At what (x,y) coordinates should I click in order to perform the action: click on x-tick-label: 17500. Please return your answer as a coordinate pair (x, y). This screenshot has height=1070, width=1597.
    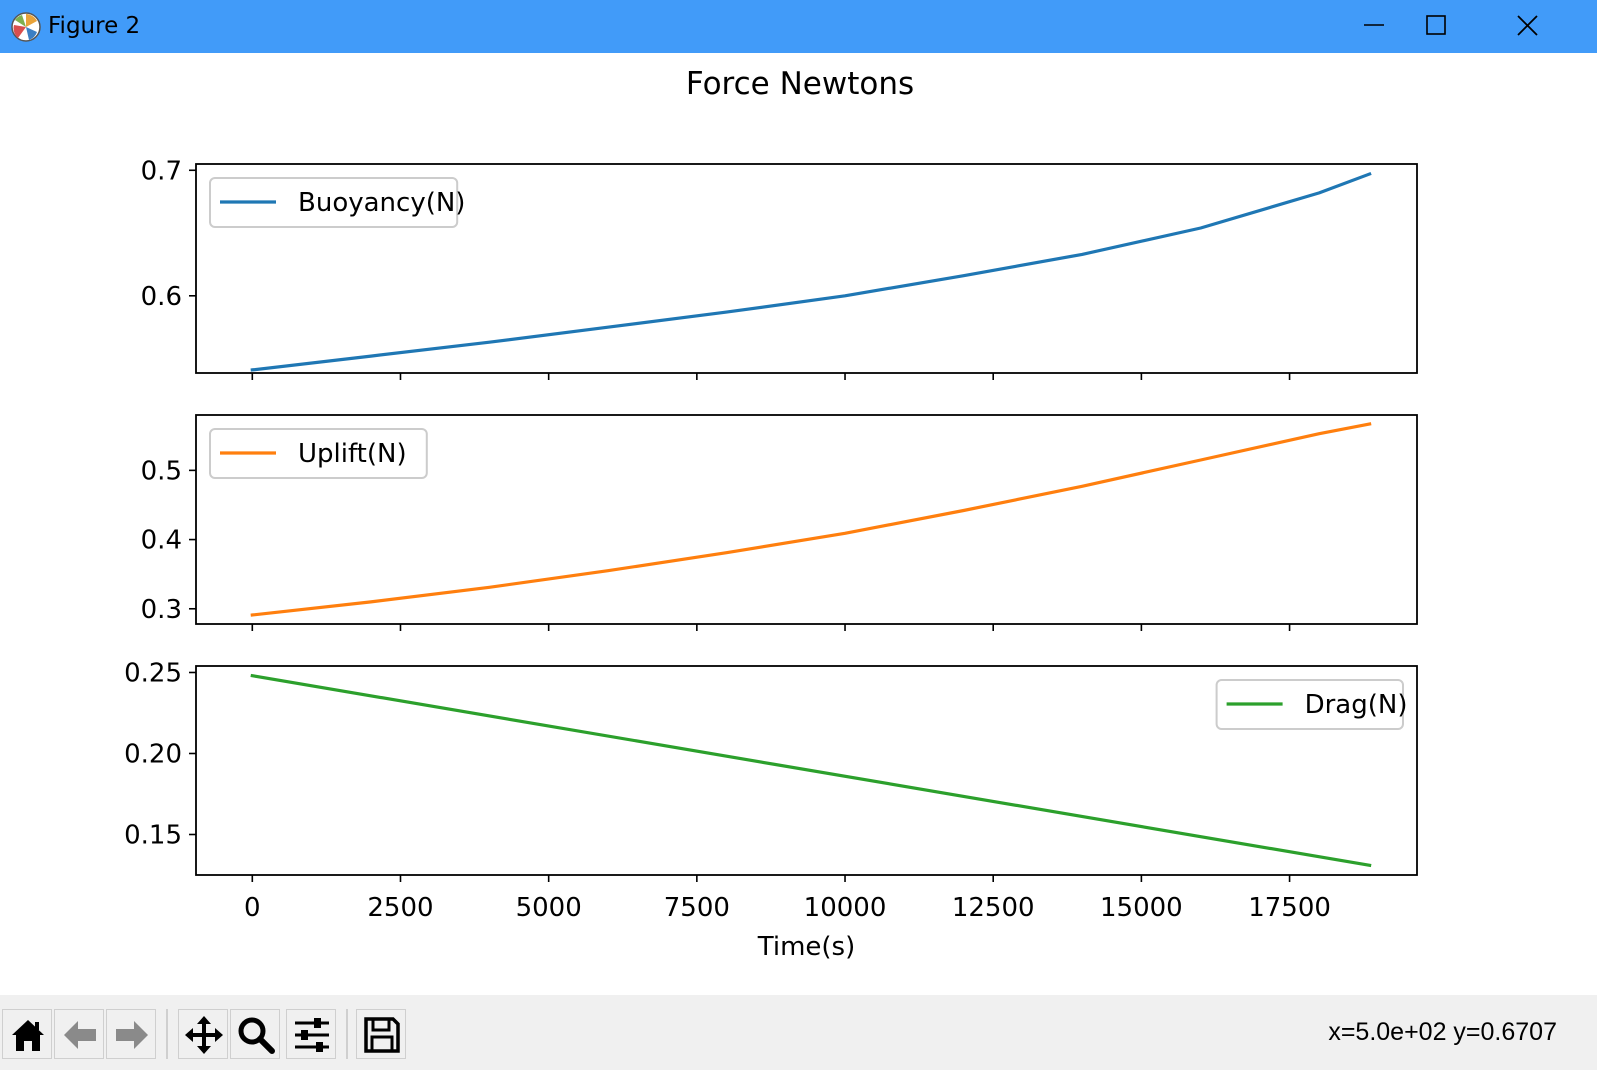
    Looking at the image, I should click on (1289, 908).